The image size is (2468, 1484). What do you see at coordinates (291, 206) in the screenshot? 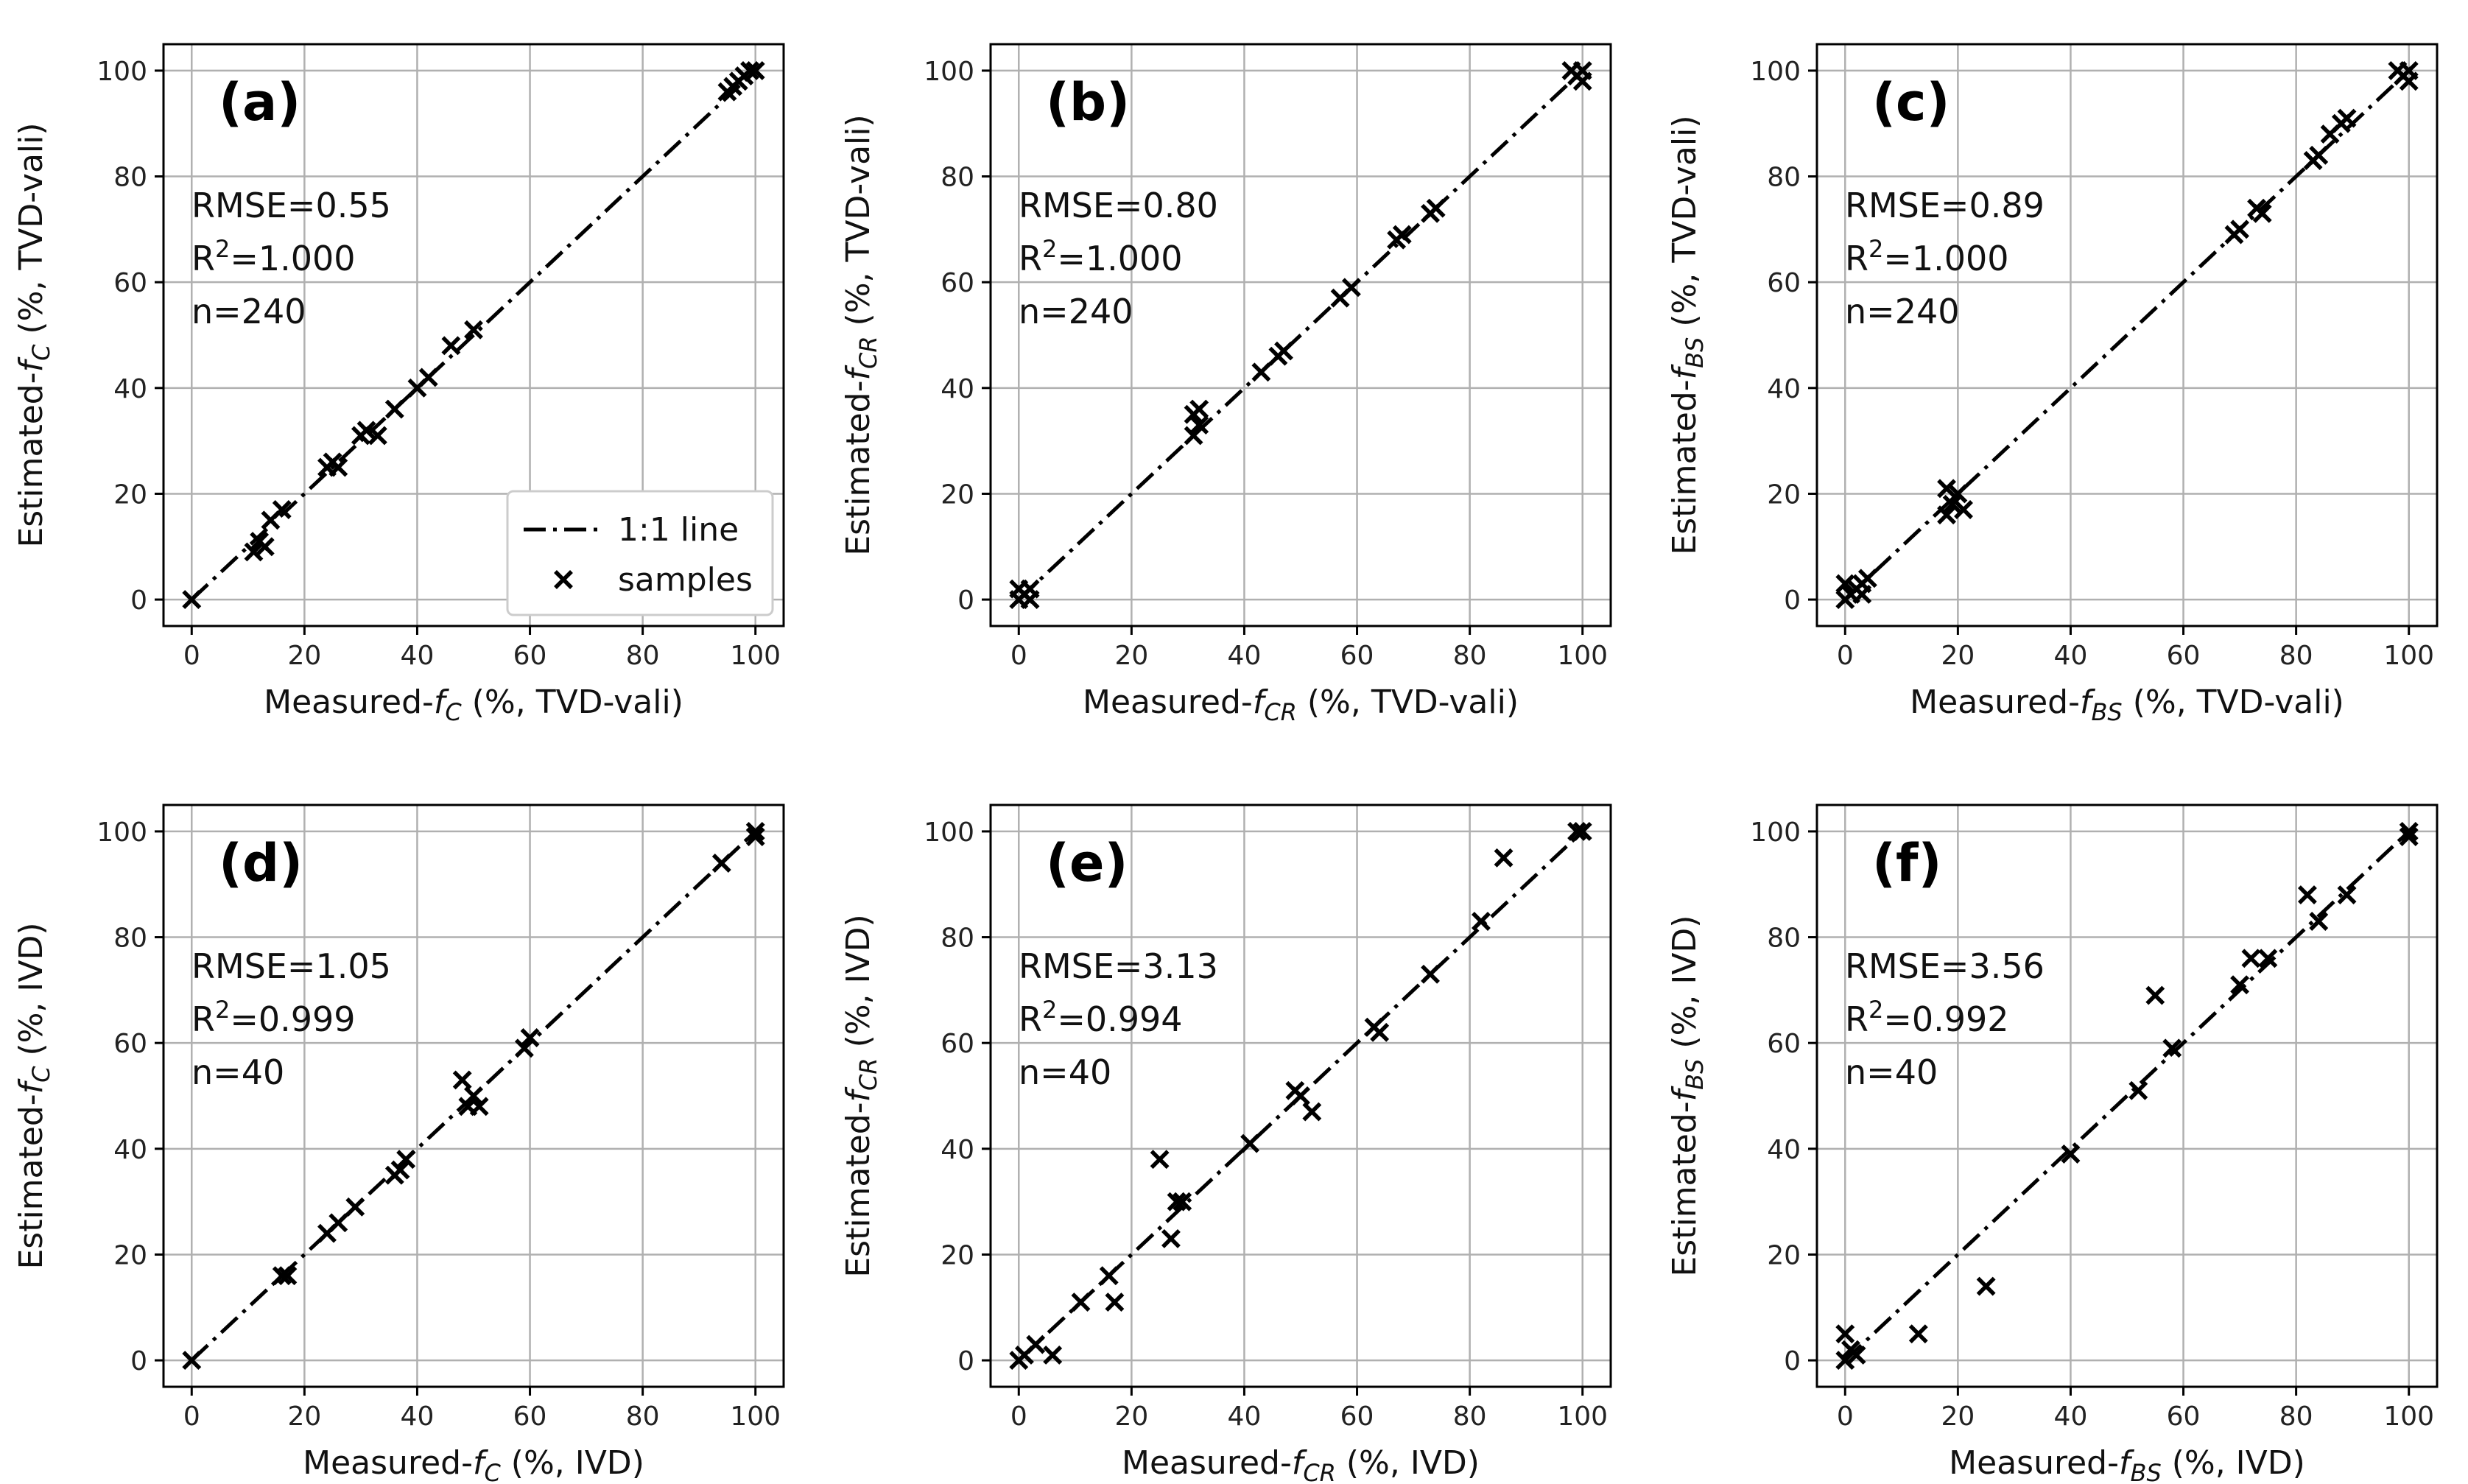
I see `rmse-text: RMSE=0.55` at bounding box center [291, 206].